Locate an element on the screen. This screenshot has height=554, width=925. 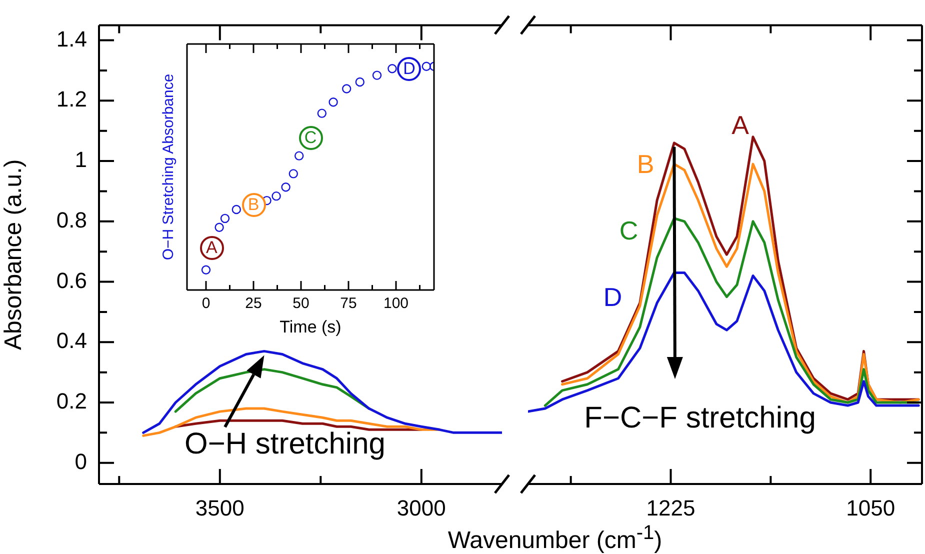
circled-label: A is located at coordinates (212, 248).